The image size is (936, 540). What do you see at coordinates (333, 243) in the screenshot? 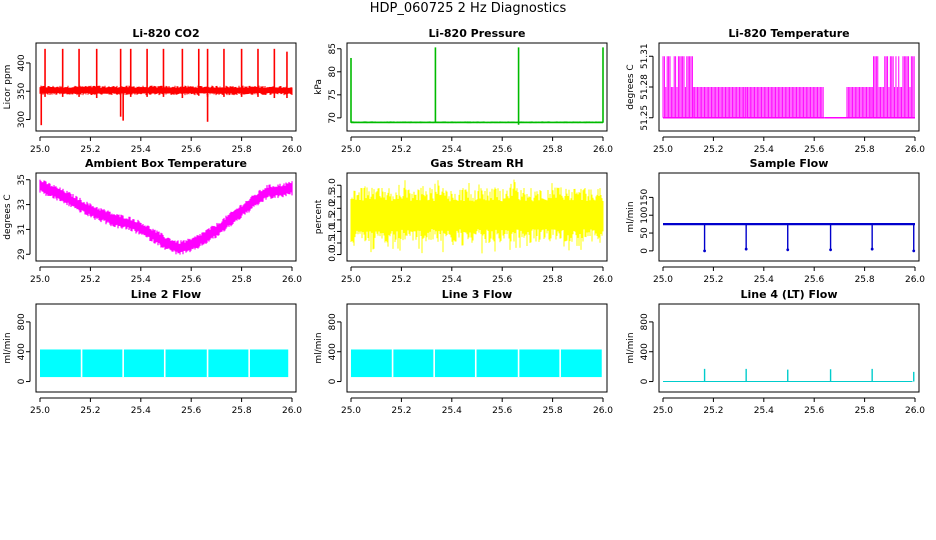
I see `y-tick-label: 0.5` at bounding box center [333, 243].